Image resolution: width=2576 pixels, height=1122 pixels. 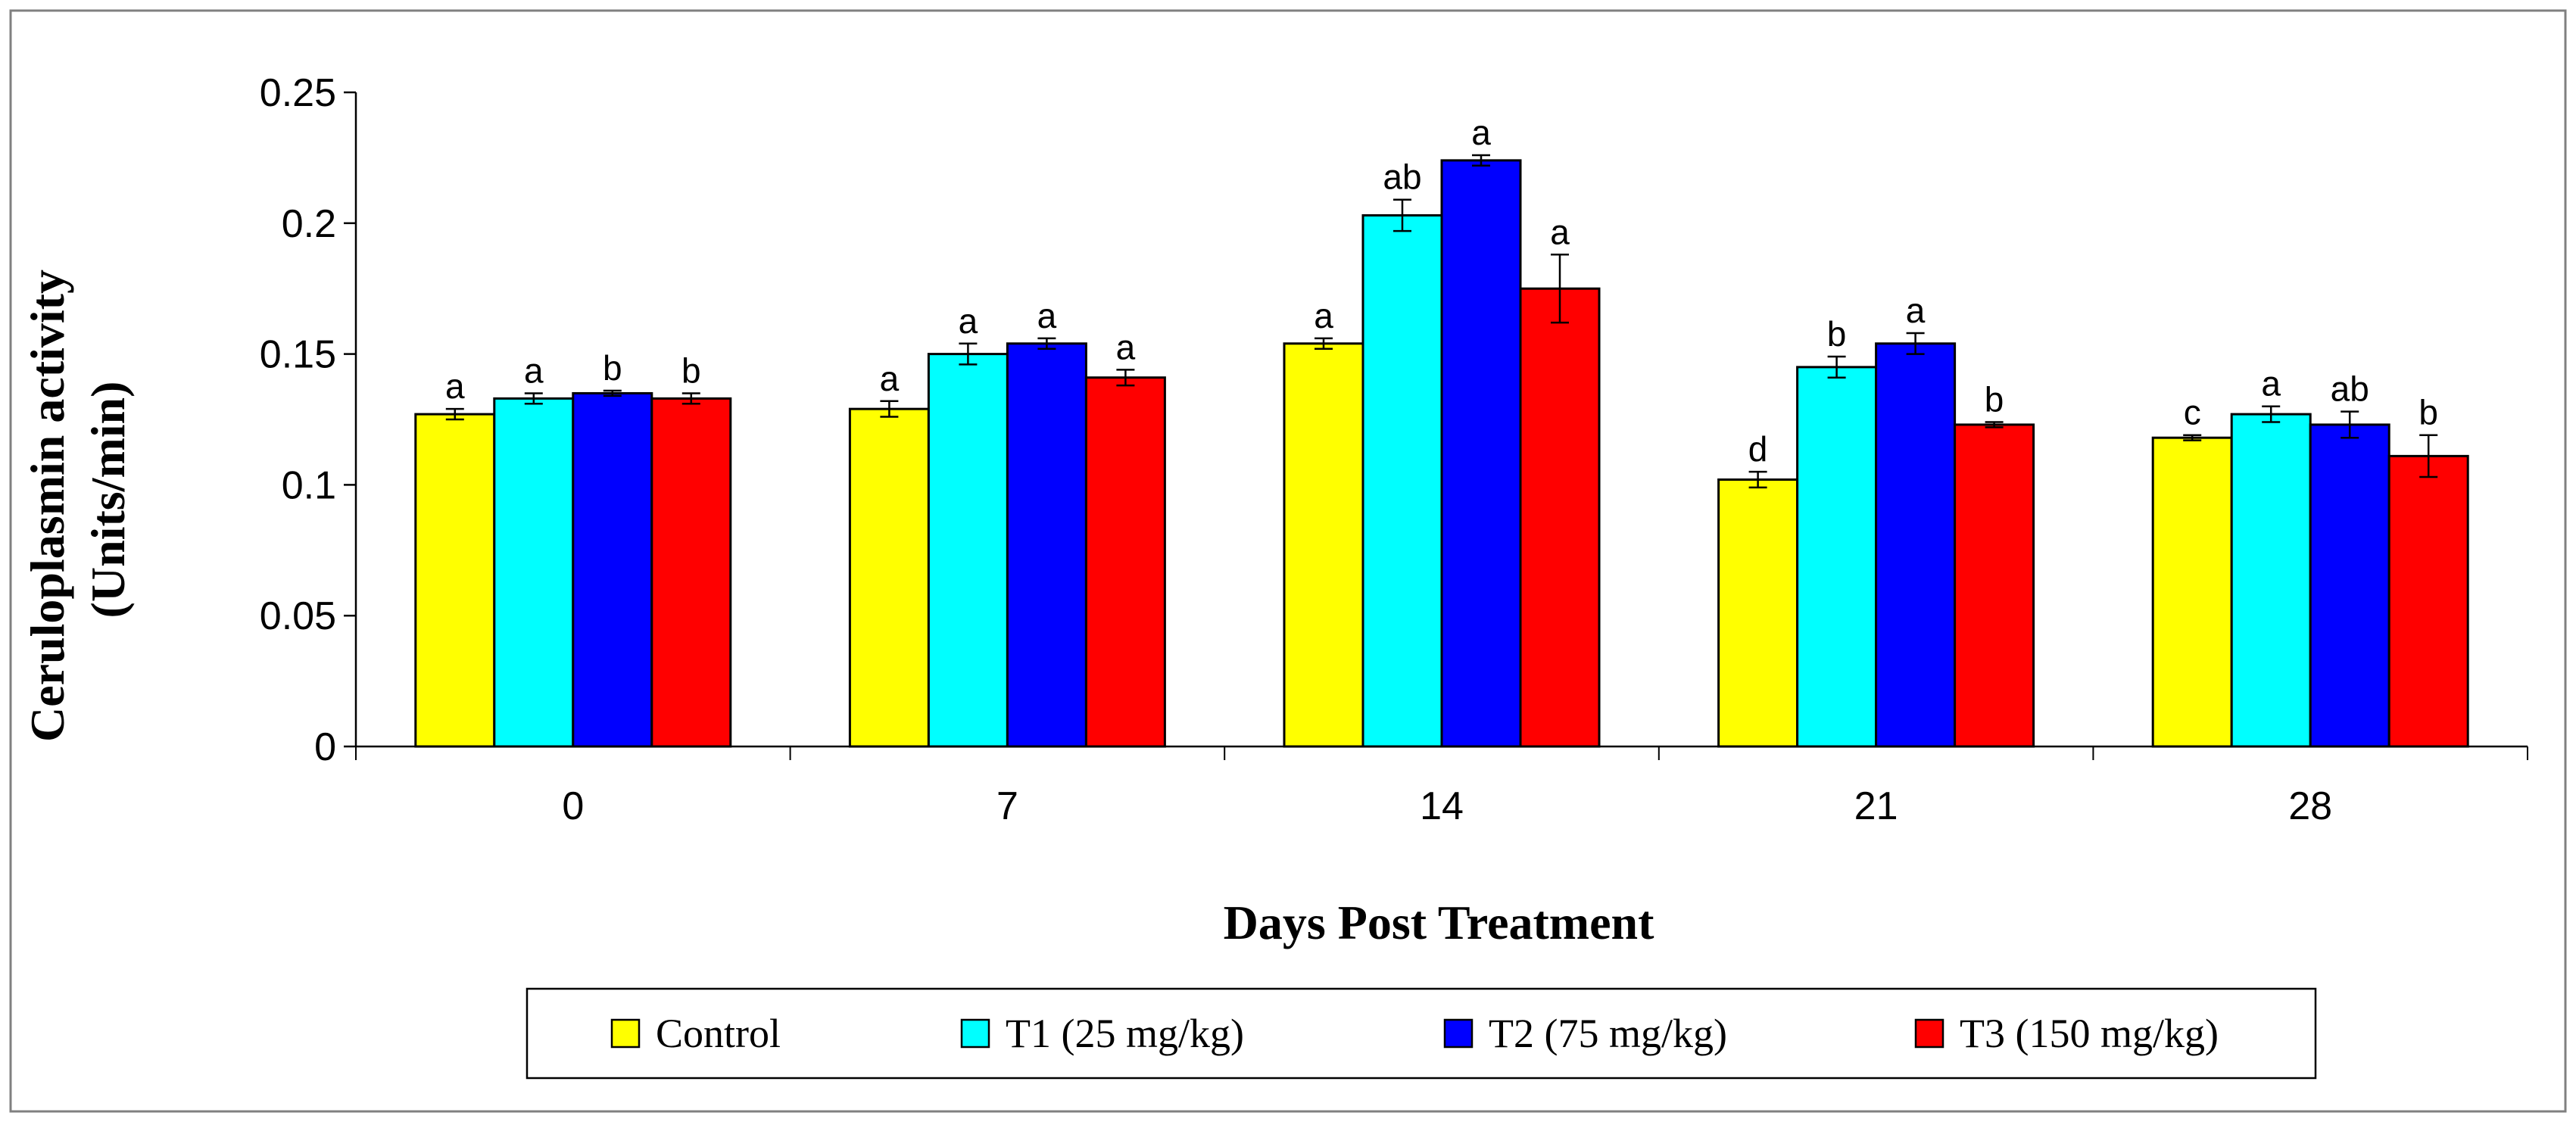 I want to click on y-axis-title: Ceruloplasmin activity (Units/min), so click(x=77, y=499).